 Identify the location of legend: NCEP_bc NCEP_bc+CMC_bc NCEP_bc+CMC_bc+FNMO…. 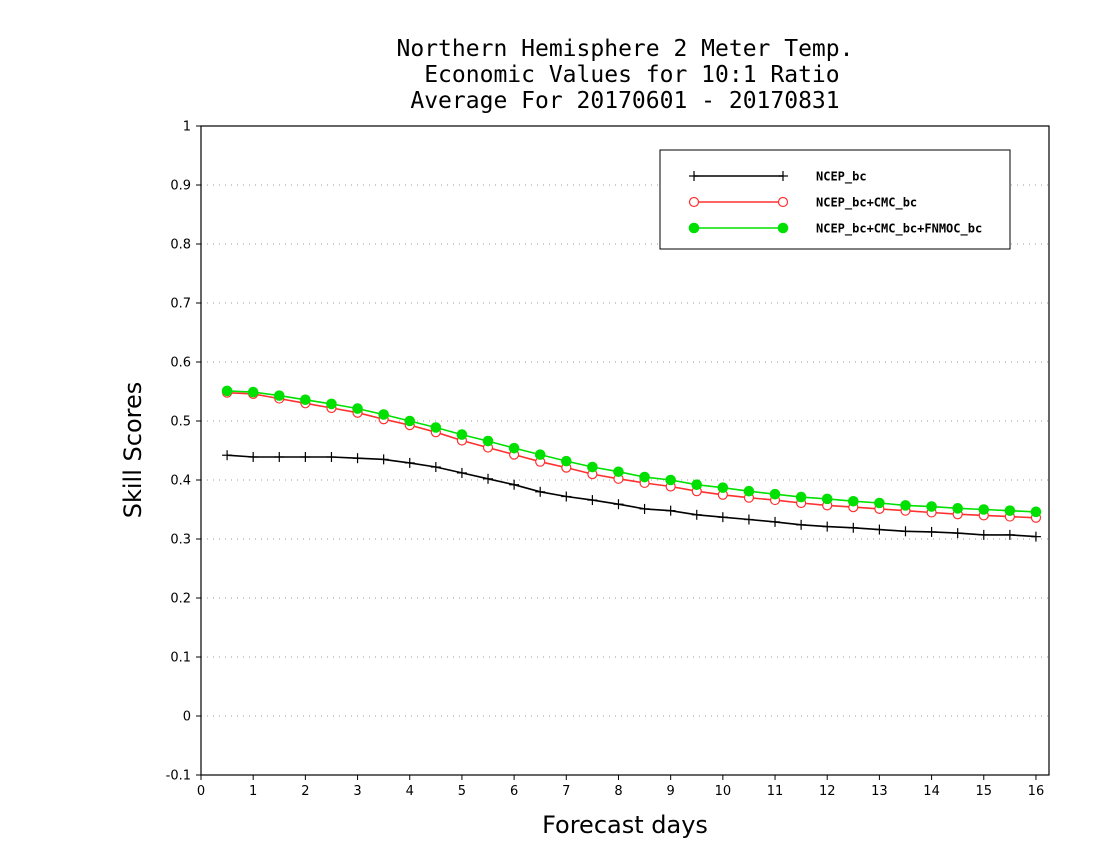
(835, 199).